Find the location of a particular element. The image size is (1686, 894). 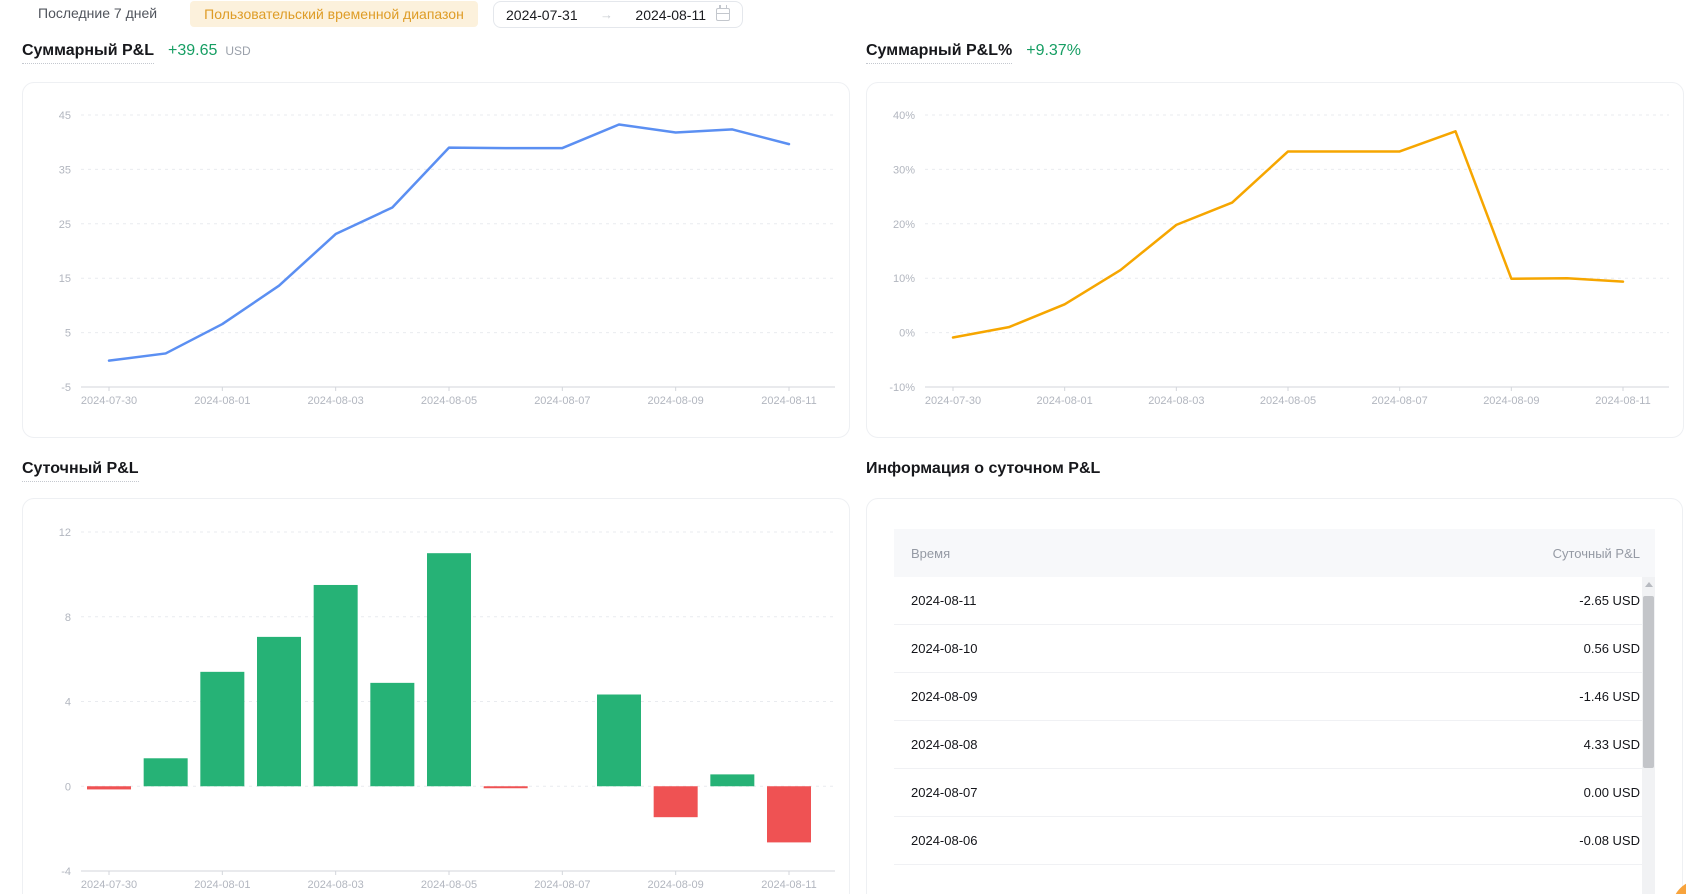

total-pnl-title: Суммарный P&L is located at coordinates (88, 53).